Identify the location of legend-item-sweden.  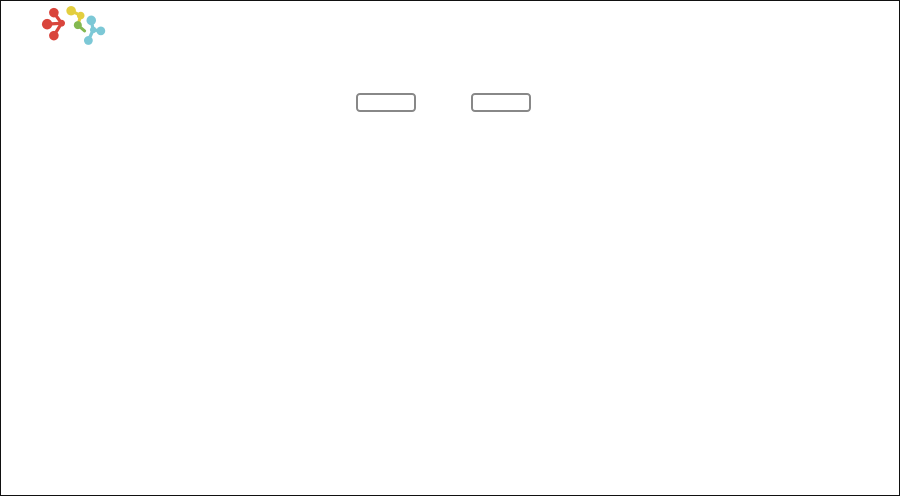
(507, 102).